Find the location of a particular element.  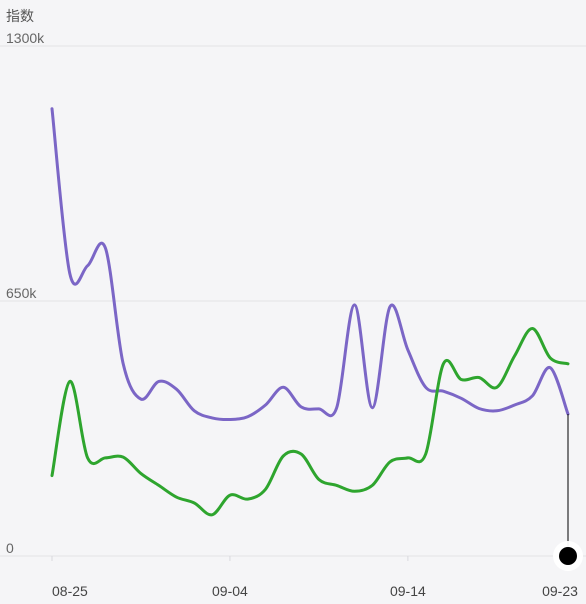

x-tick-label: 09-04 is located at coordinates (230, 591).